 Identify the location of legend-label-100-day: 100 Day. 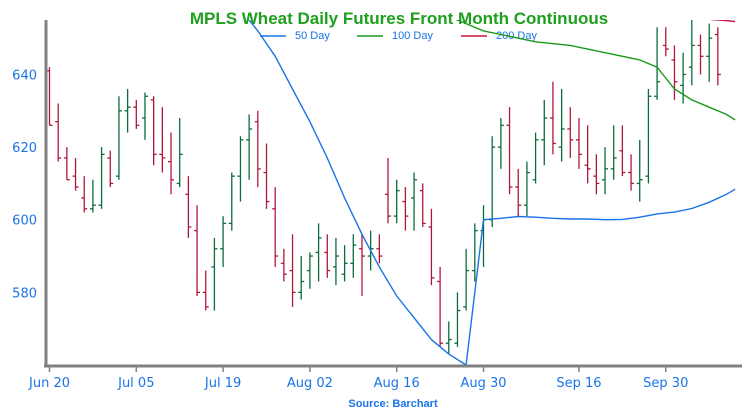
(412, 36).